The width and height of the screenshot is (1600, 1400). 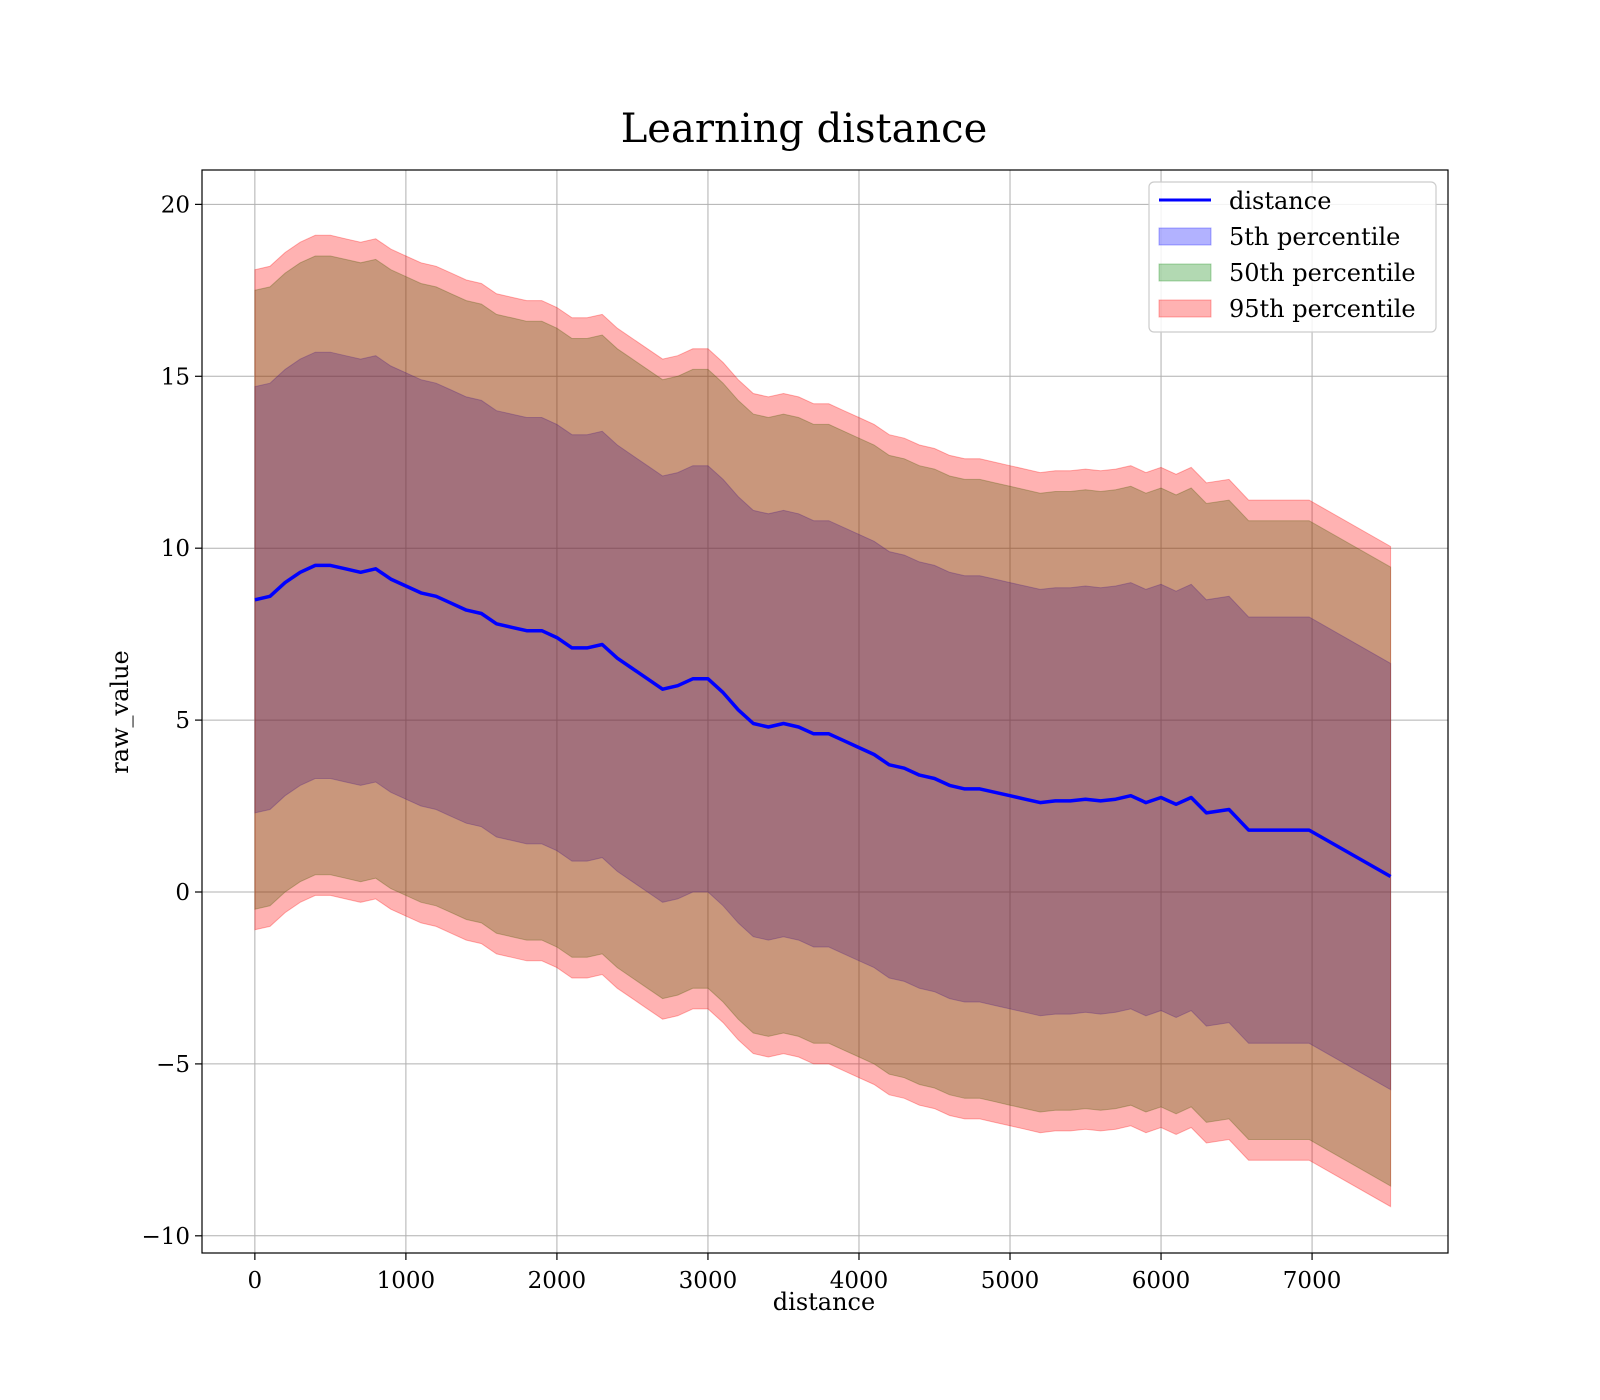 I want to click on y-tick-label: −5, so click(x=173, y=1065).